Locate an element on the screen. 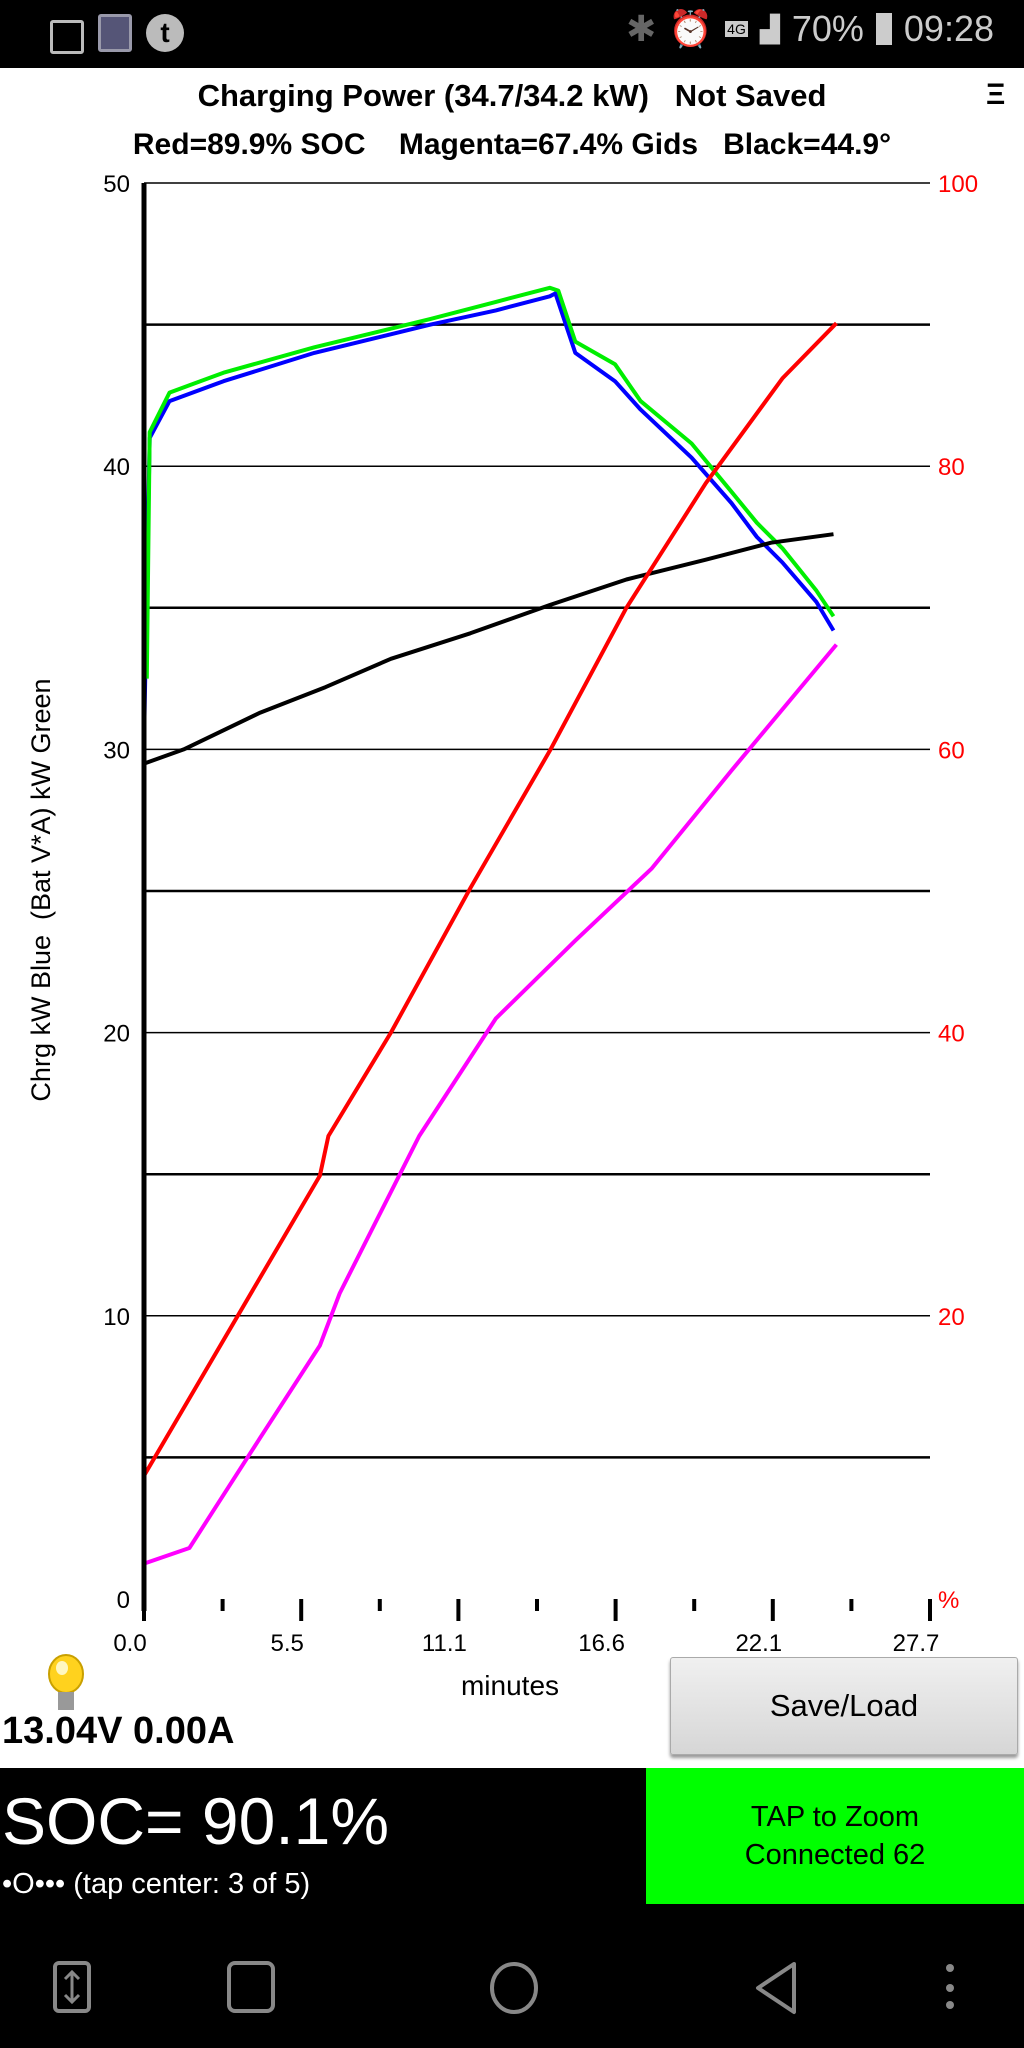 The image size is (1024, 2048). clock: 09:28 is located at coordinates (948, 28).